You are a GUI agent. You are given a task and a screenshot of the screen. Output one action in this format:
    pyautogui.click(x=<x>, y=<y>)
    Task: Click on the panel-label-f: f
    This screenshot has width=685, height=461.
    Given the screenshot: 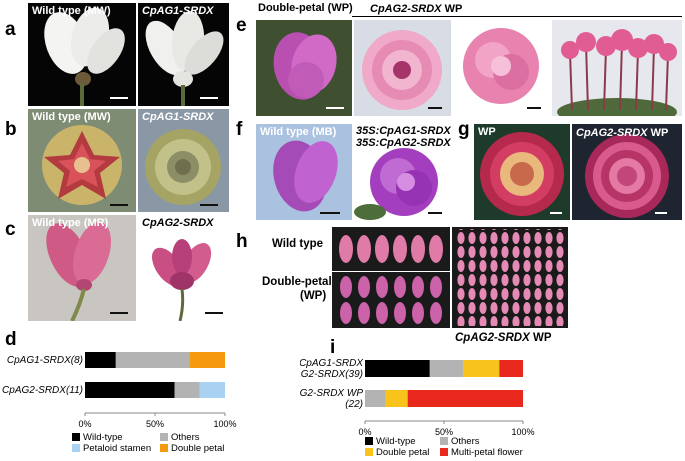 What is the action you would take?
    pyautogui.click(x=239, y=129)
    